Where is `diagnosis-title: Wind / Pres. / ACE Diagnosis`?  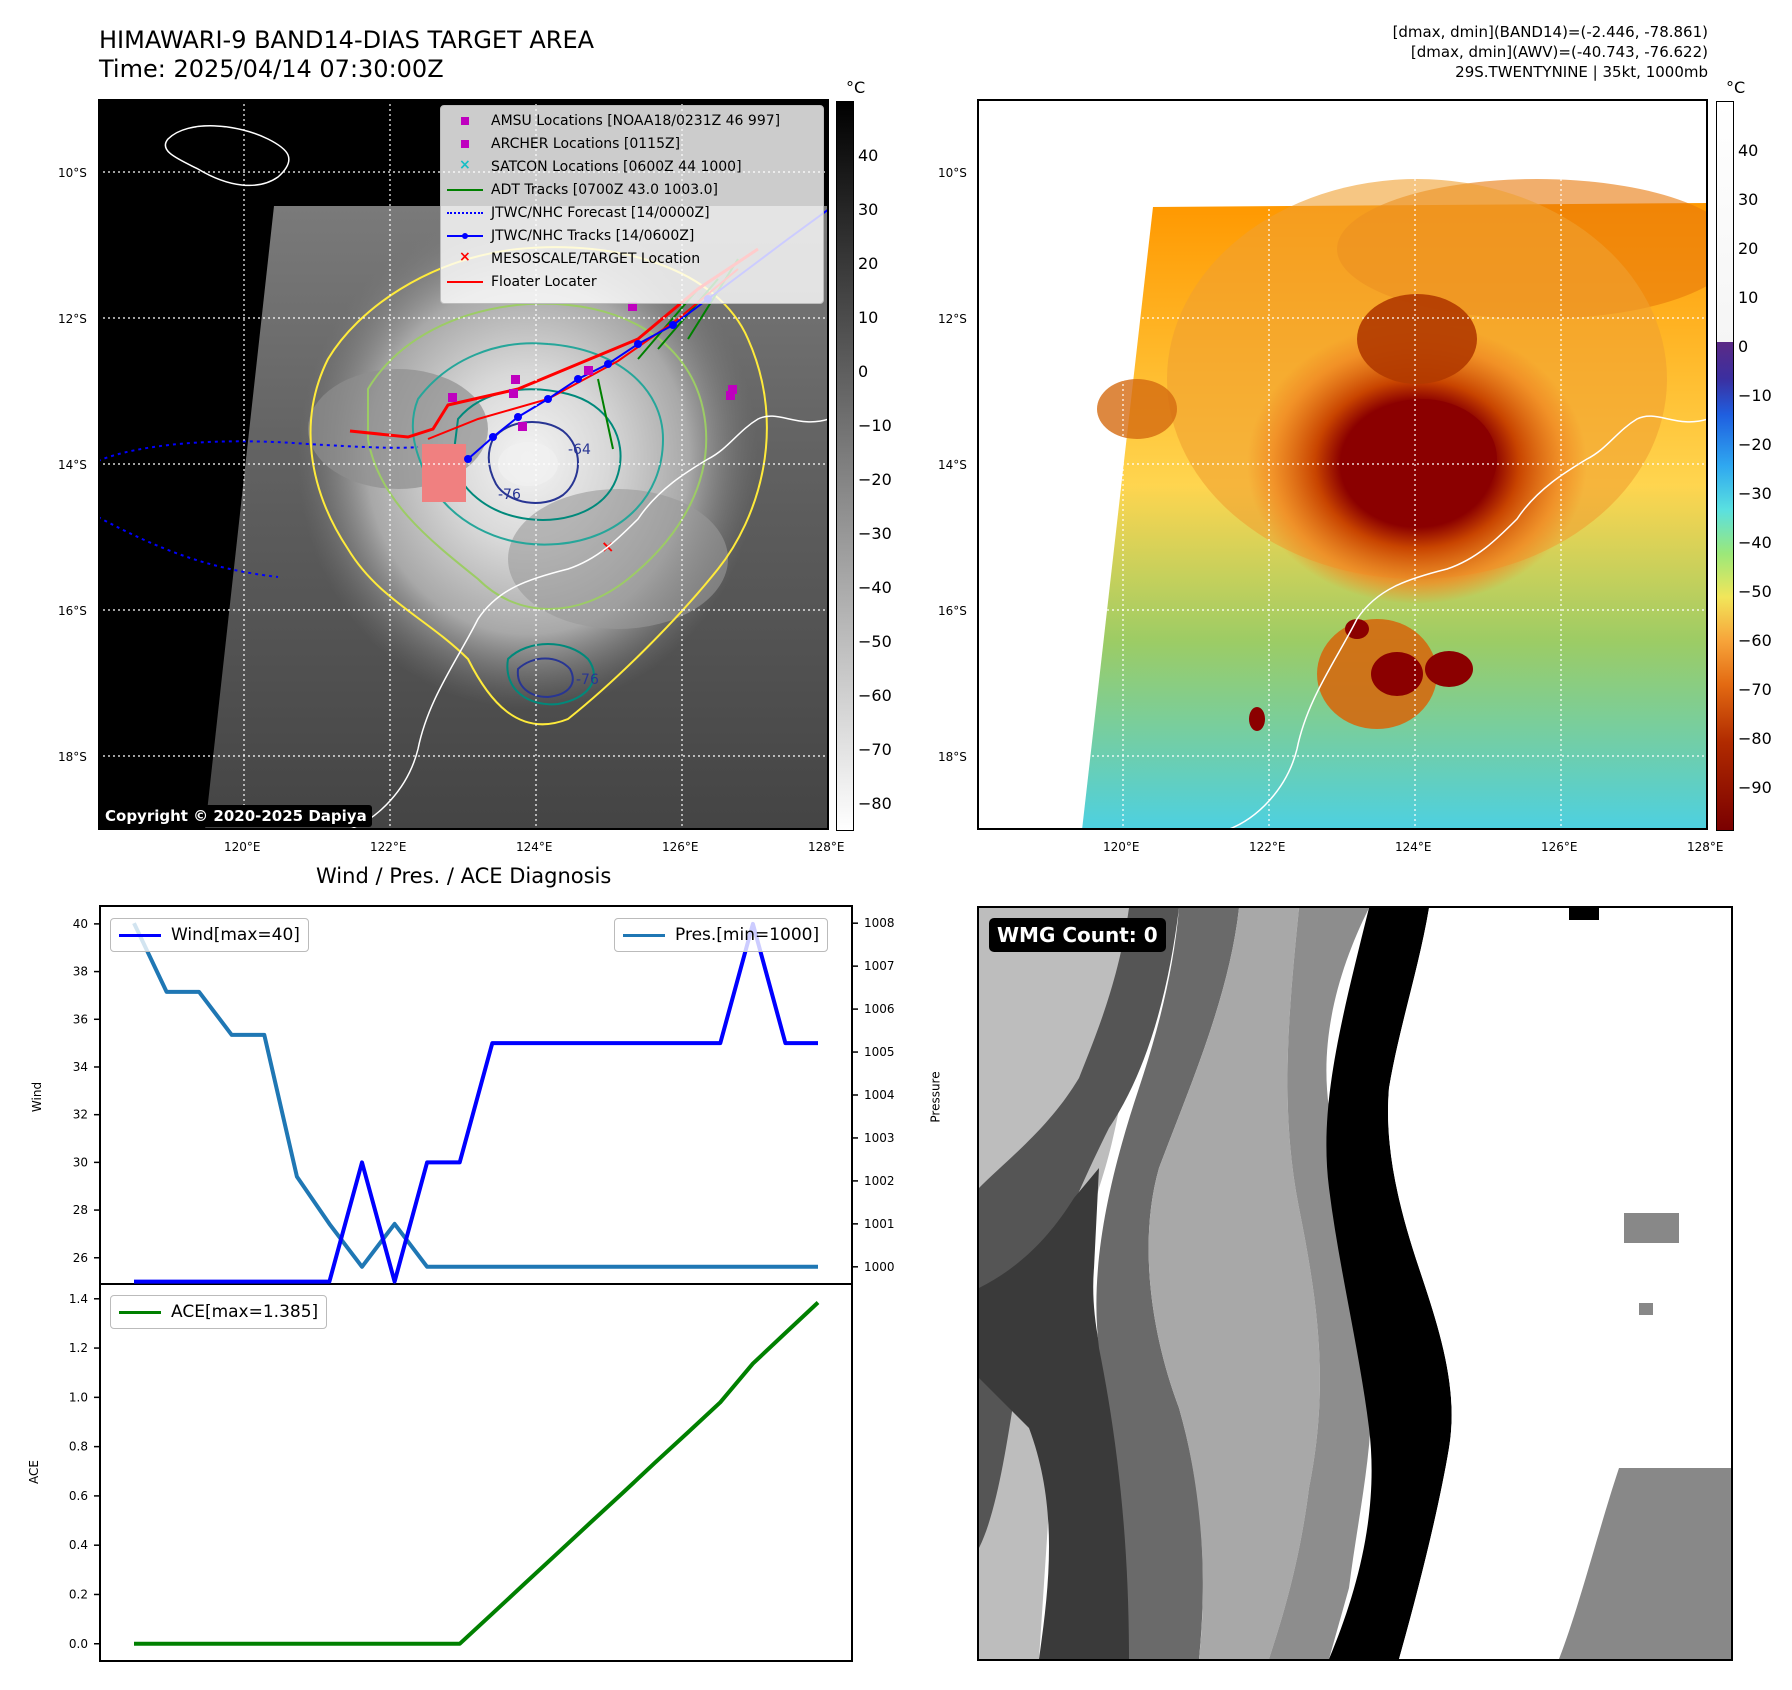 diagnosis-title: Wind / Pres. / ACE Diagnosis is located at coordinates (464, 876).